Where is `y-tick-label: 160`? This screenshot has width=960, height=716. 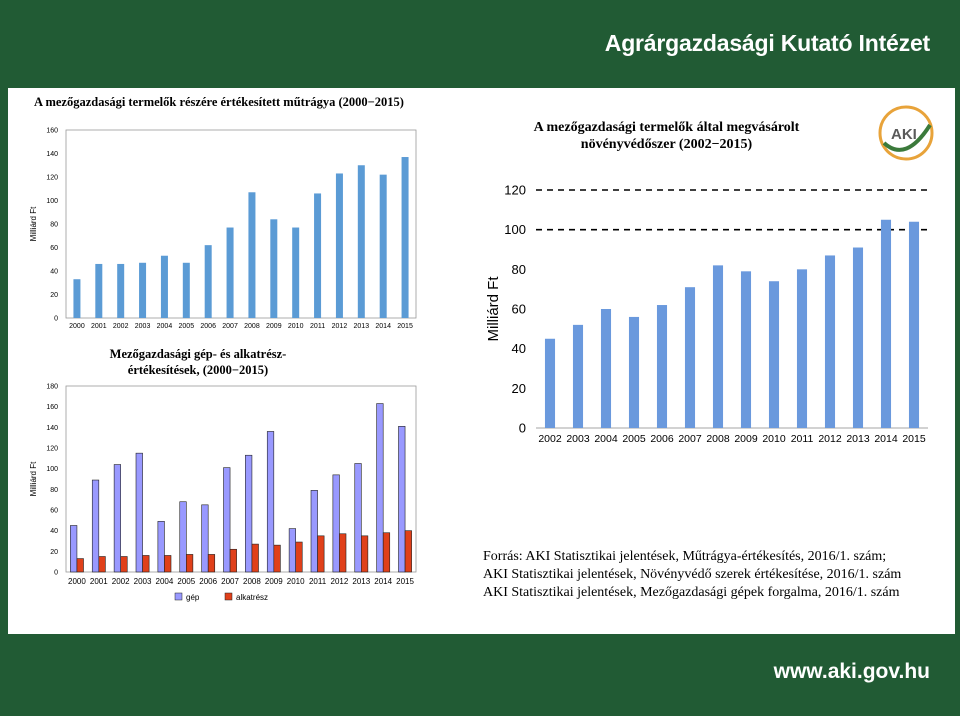 y-tick-label: 160 is located at coordinates (52, 130).